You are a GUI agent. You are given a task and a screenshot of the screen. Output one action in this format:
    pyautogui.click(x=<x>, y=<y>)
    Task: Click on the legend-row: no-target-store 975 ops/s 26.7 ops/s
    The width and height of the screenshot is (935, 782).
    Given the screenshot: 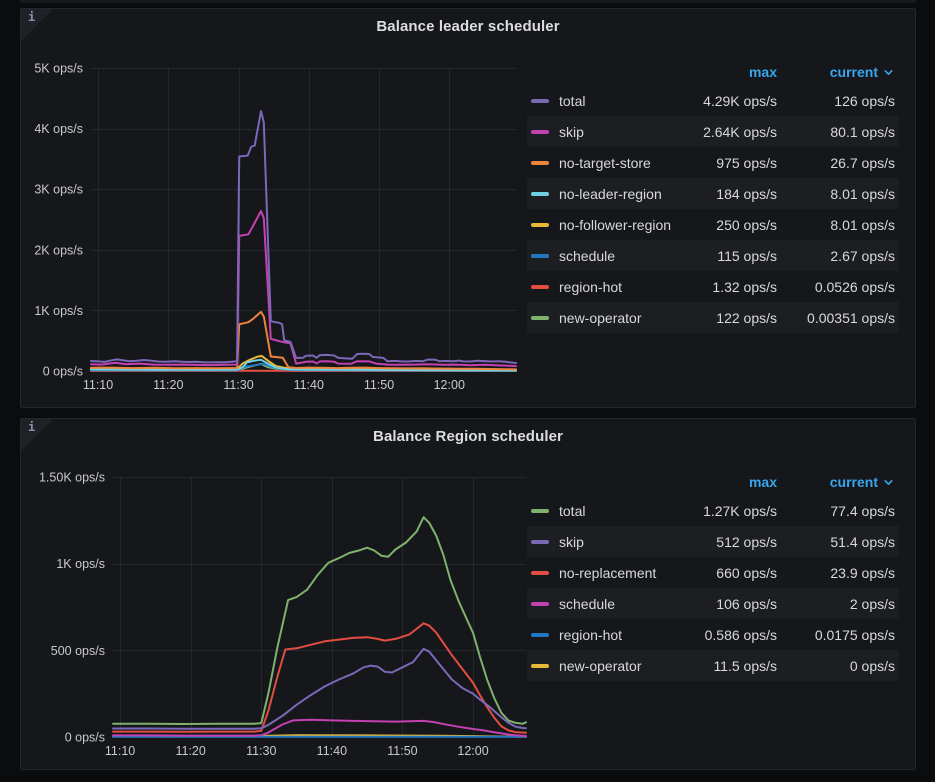 What is the action you would take?
    pyautogui.click(x=713, y=162)
    